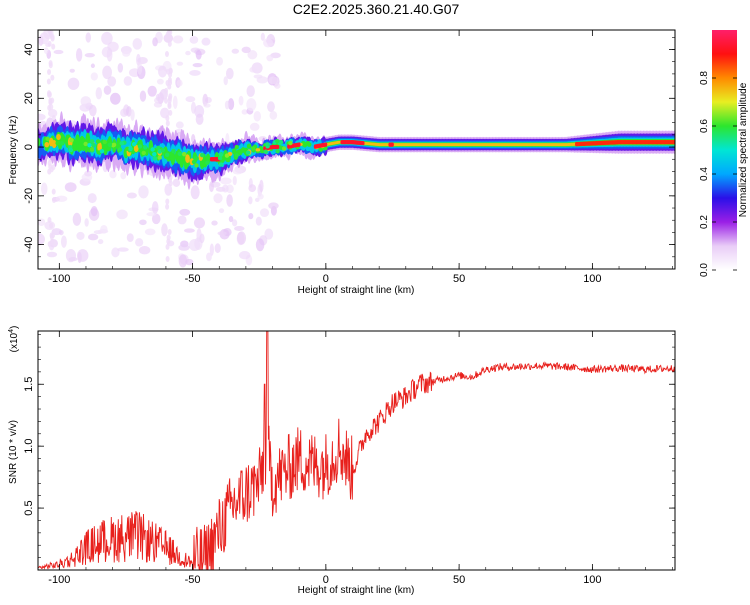  What do you see at coordinates (29, 49) in the screenshot?
I see `y-tick-label: 40` at bounding box center [29, 49].